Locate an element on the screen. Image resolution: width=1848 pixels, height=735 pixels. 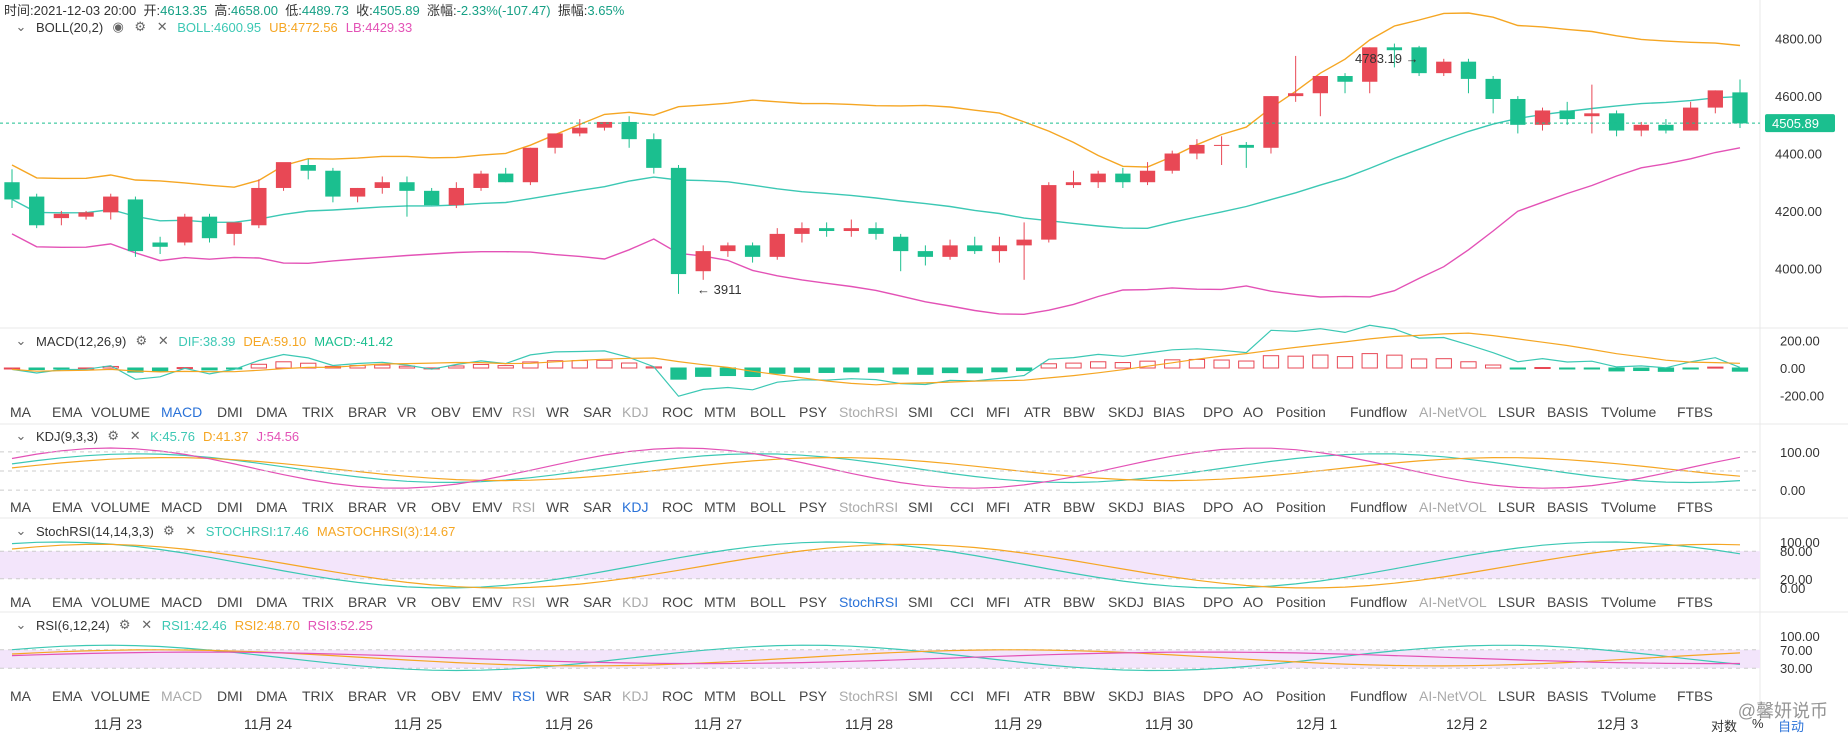
indicator-tab-obv: OBV is located at coordinates (446, 412).